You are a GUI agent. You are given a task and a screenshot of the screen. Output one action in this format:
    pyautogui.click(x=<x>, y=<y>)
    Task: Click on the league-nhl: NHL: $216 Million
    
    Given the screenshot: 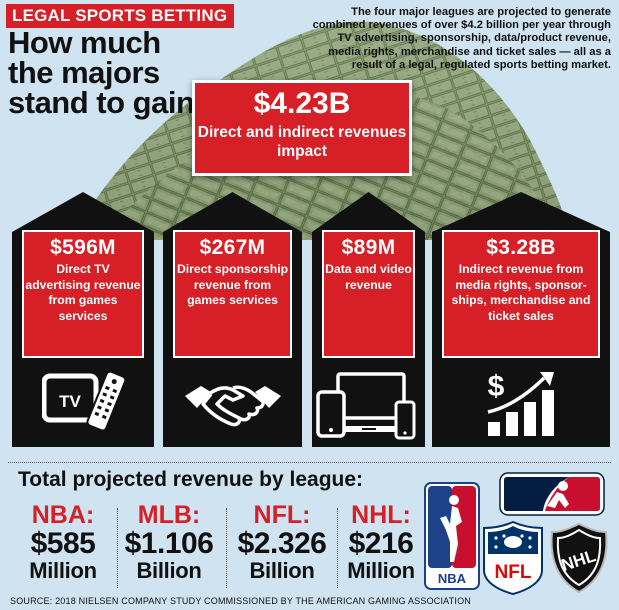 What is the action you would take?
    pyautogui.click(x=381, y=542)
    